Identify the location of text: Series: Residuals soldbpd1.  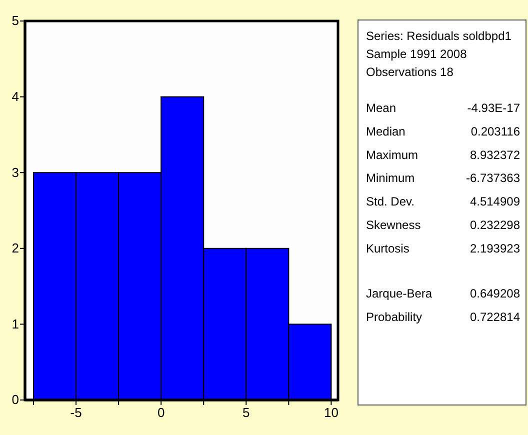
(439, 36).